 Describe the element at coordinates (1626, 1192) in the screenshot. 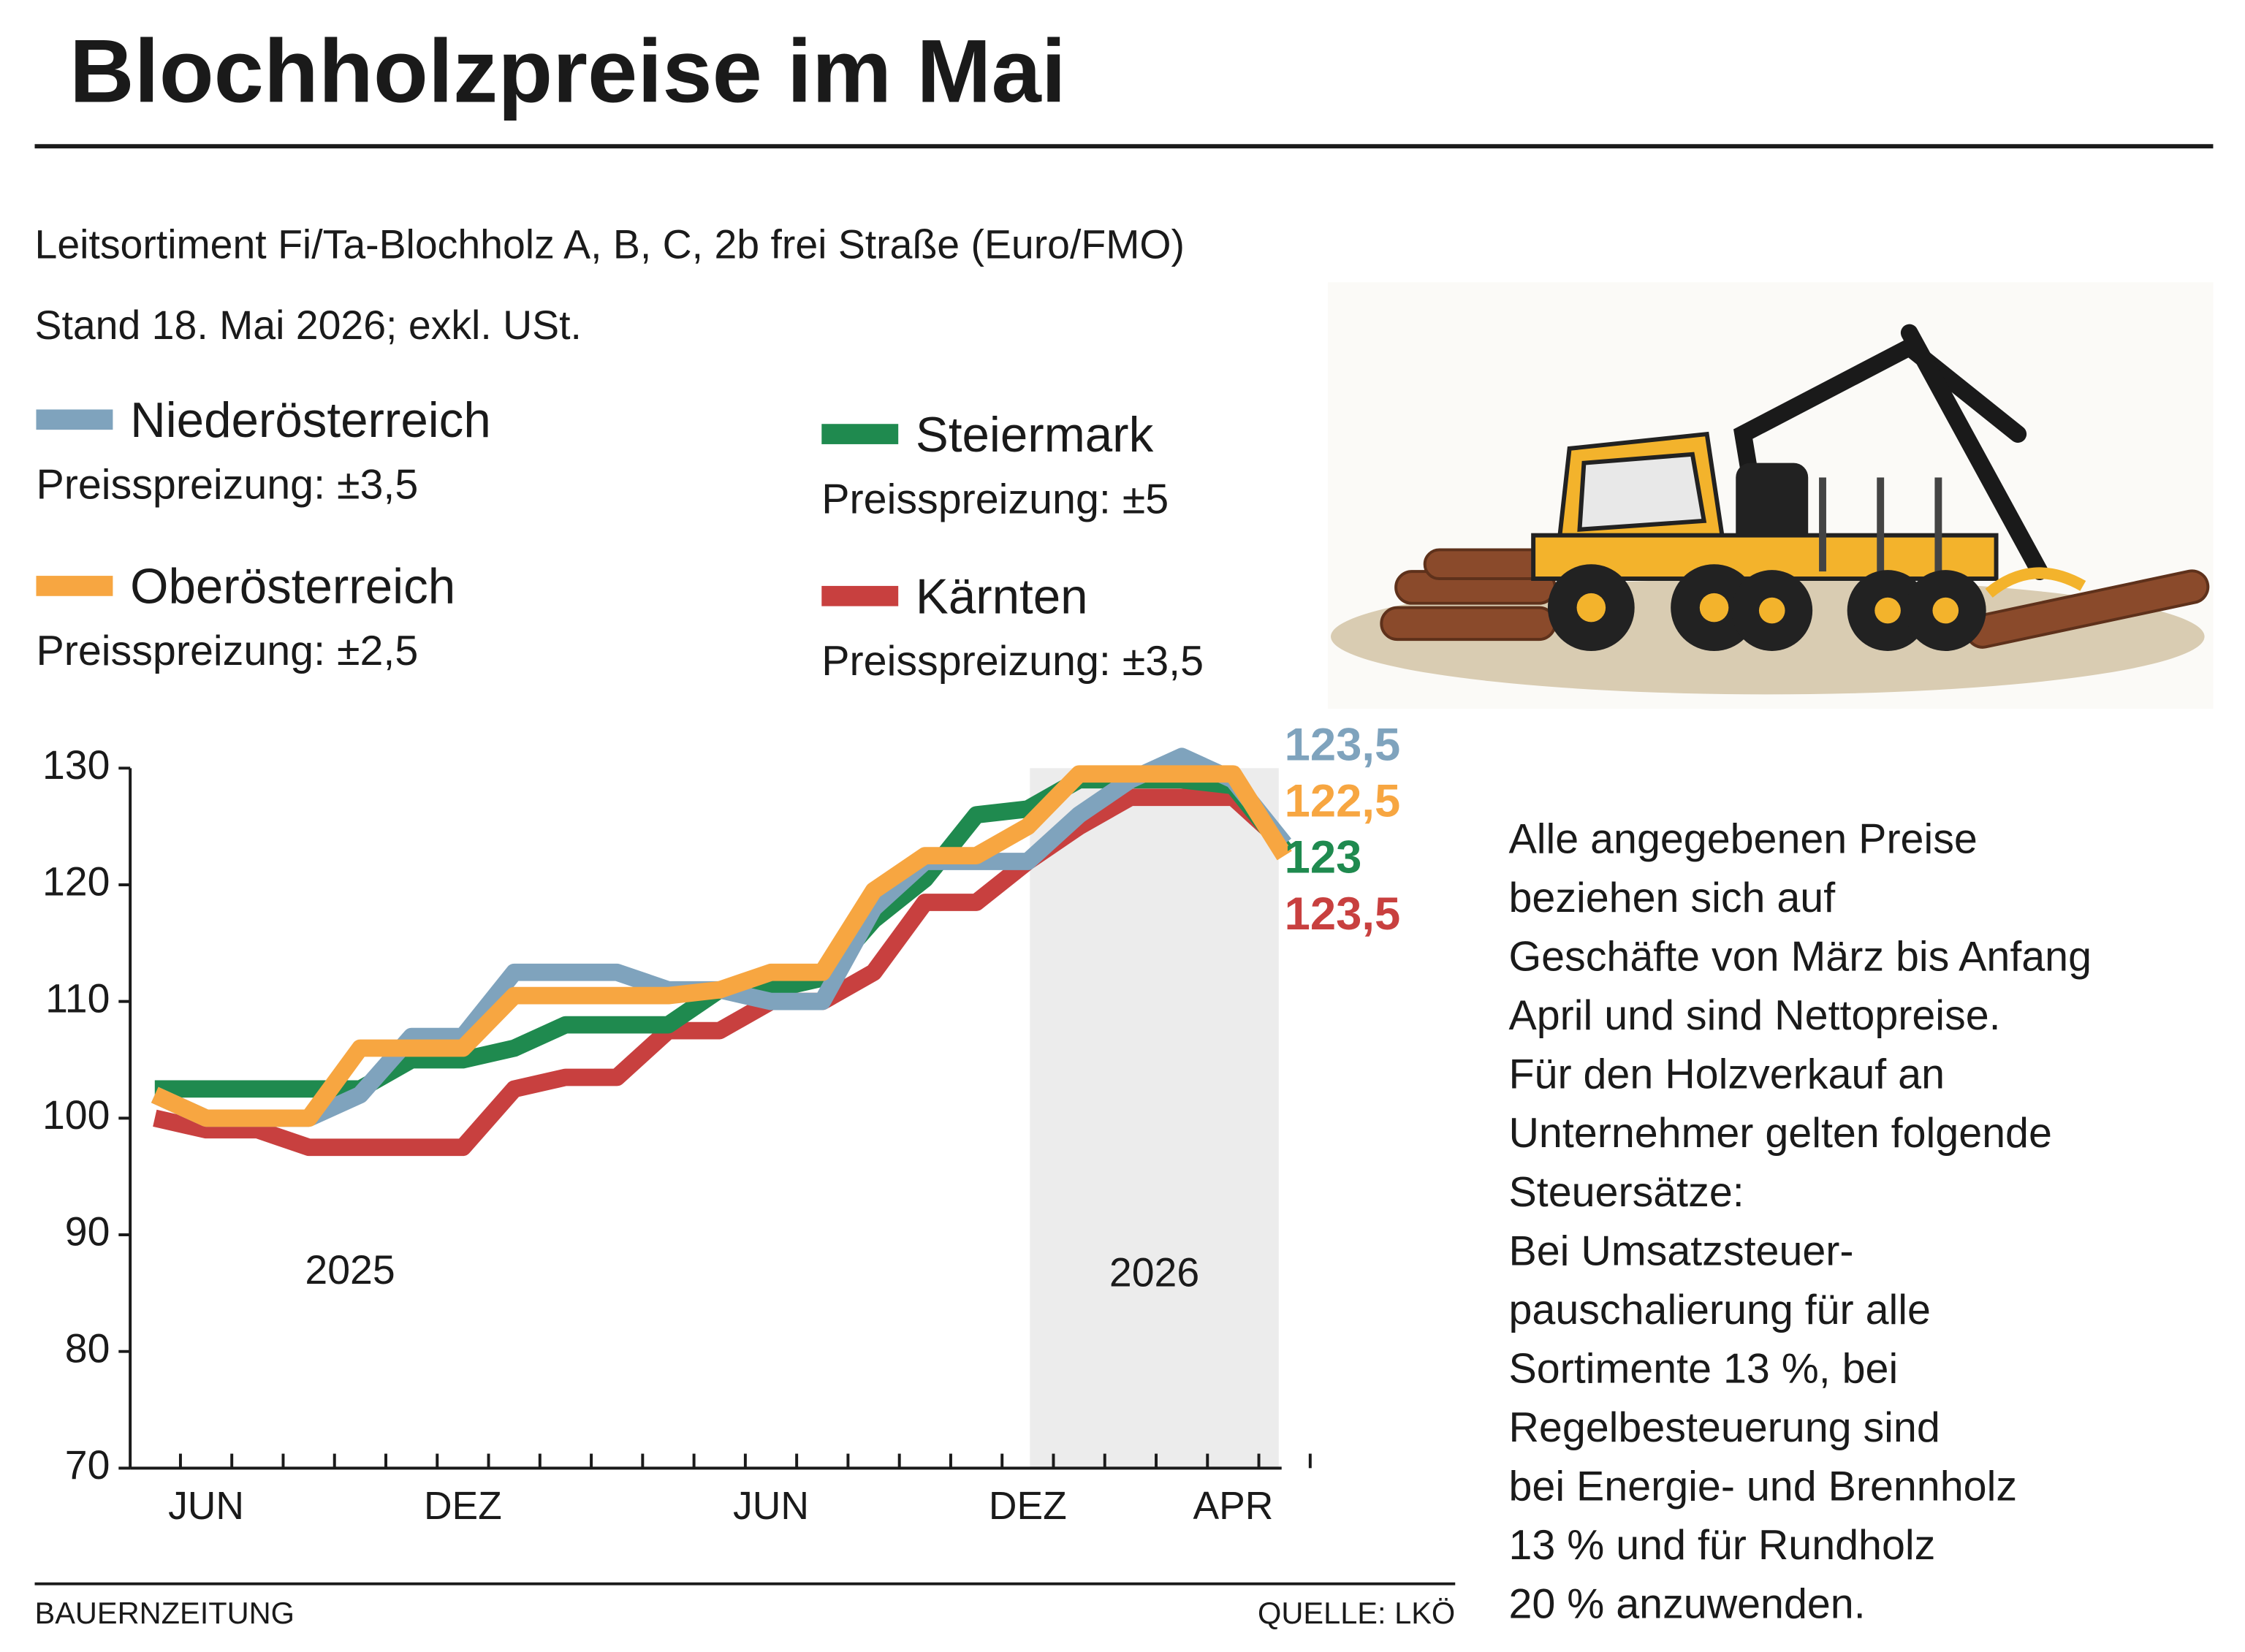

I see `note-line: Steuersätze:` at that location.